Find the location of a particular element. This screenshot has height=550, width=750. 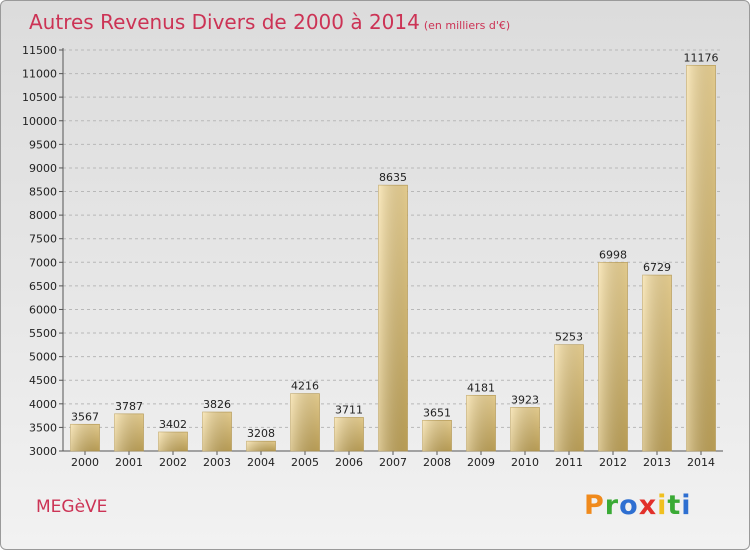

y-tick-label: 8500 is located at coordinates (43, 192).